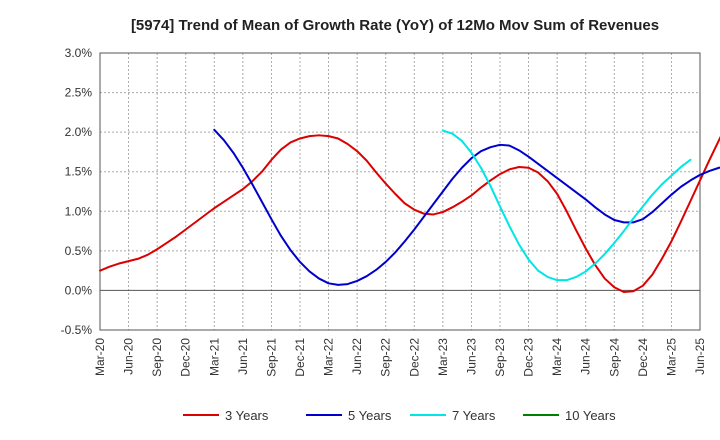 The width and height of the screenshot is (720, 440). I want to click on x-tick-label: Dec-21, so click(300, 357).